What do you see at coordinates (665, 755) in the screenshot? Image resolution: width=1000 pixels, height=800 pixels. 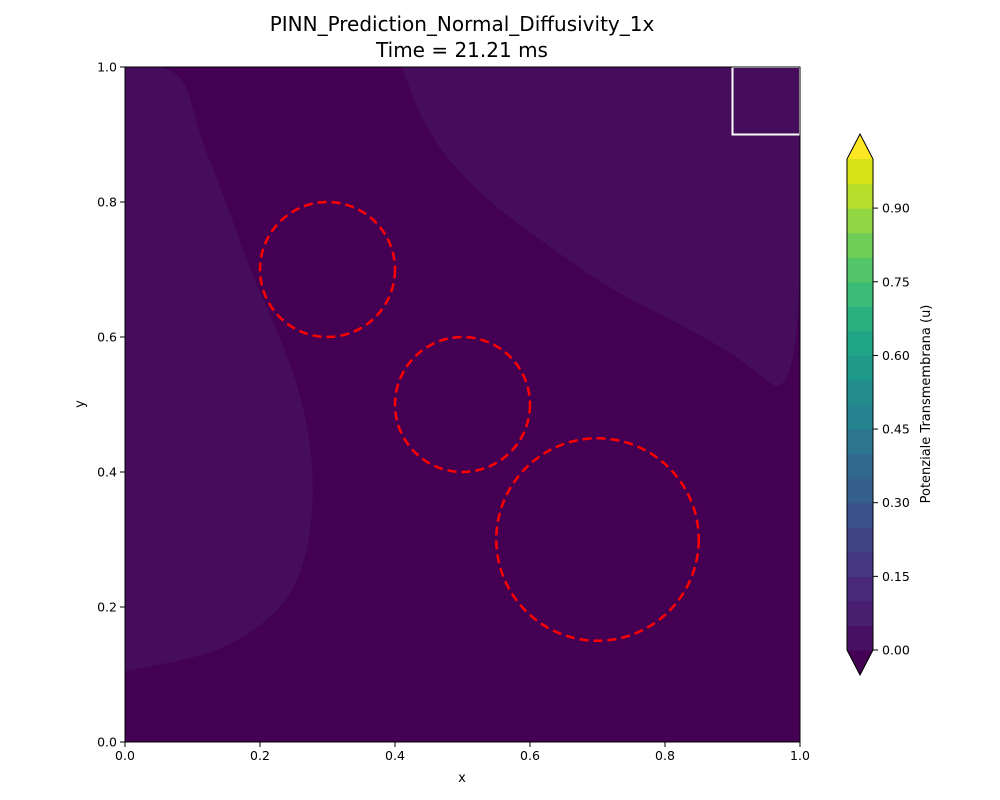 I see `x-tick-label: 0.8` at bounding box center [665, 755].